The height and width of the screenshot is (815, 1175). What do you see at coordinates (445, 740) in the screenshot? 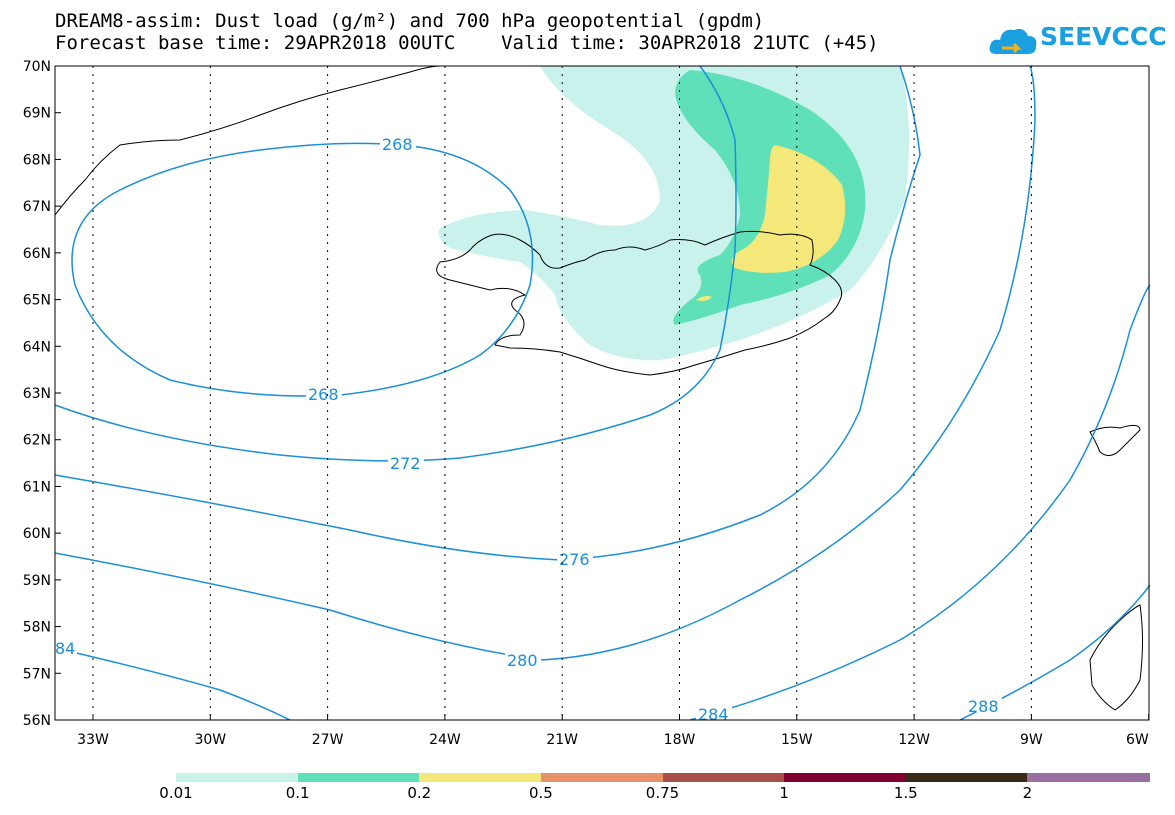
I see `lon-label: 24W` at bounding box center [445, 740].